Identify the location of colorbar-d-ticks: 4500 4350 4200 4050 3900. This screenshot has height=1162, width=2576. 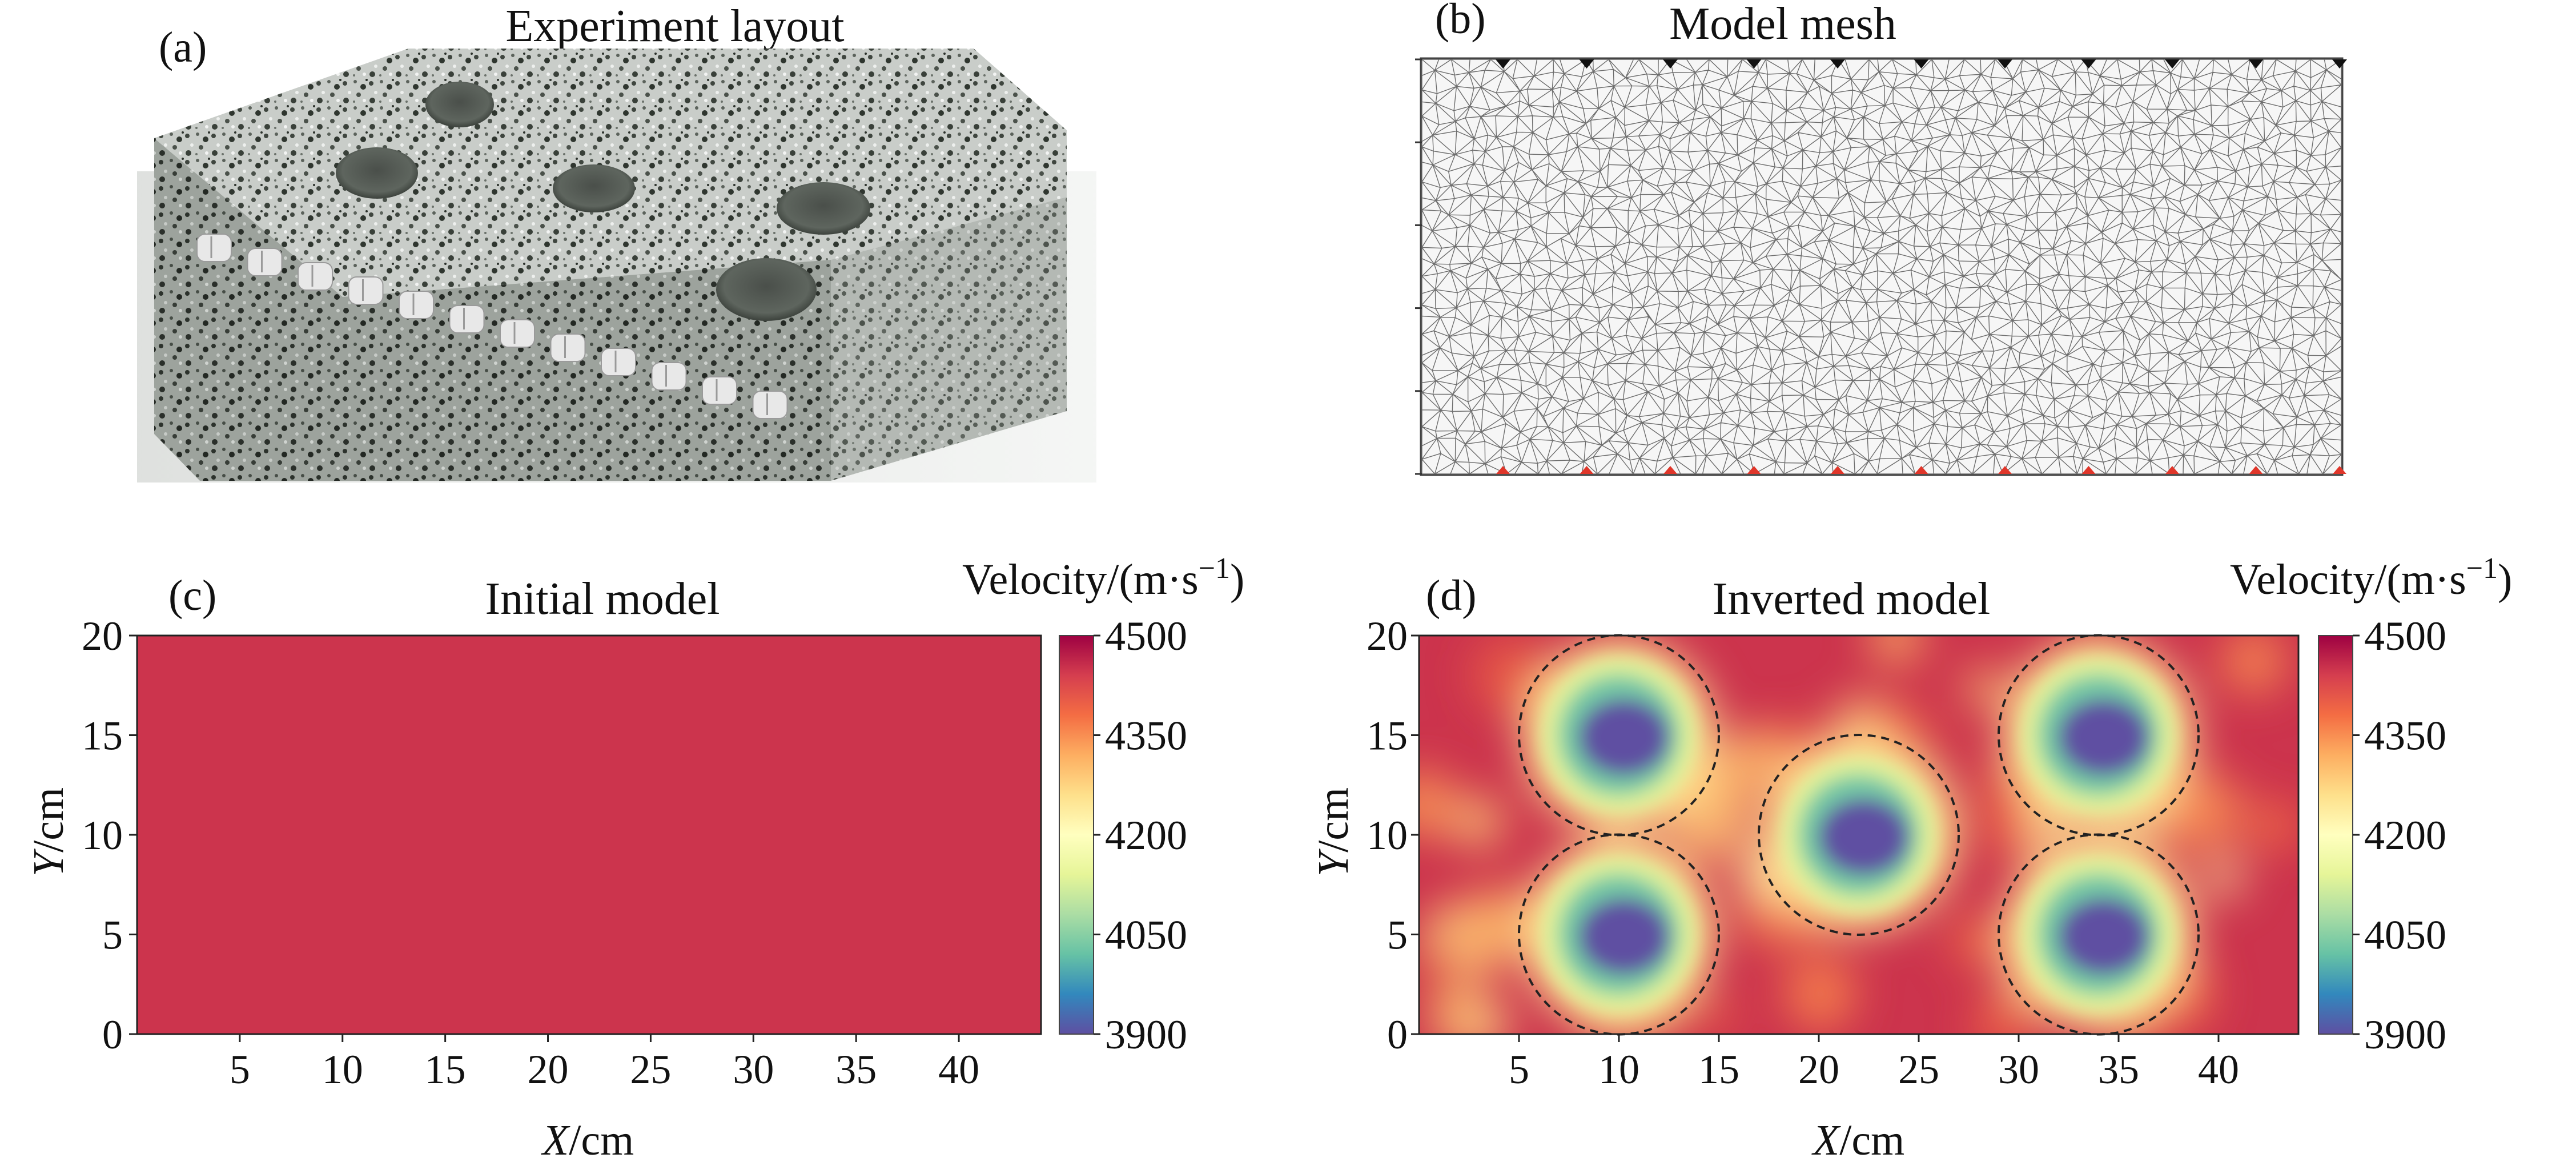
(2399, 835).